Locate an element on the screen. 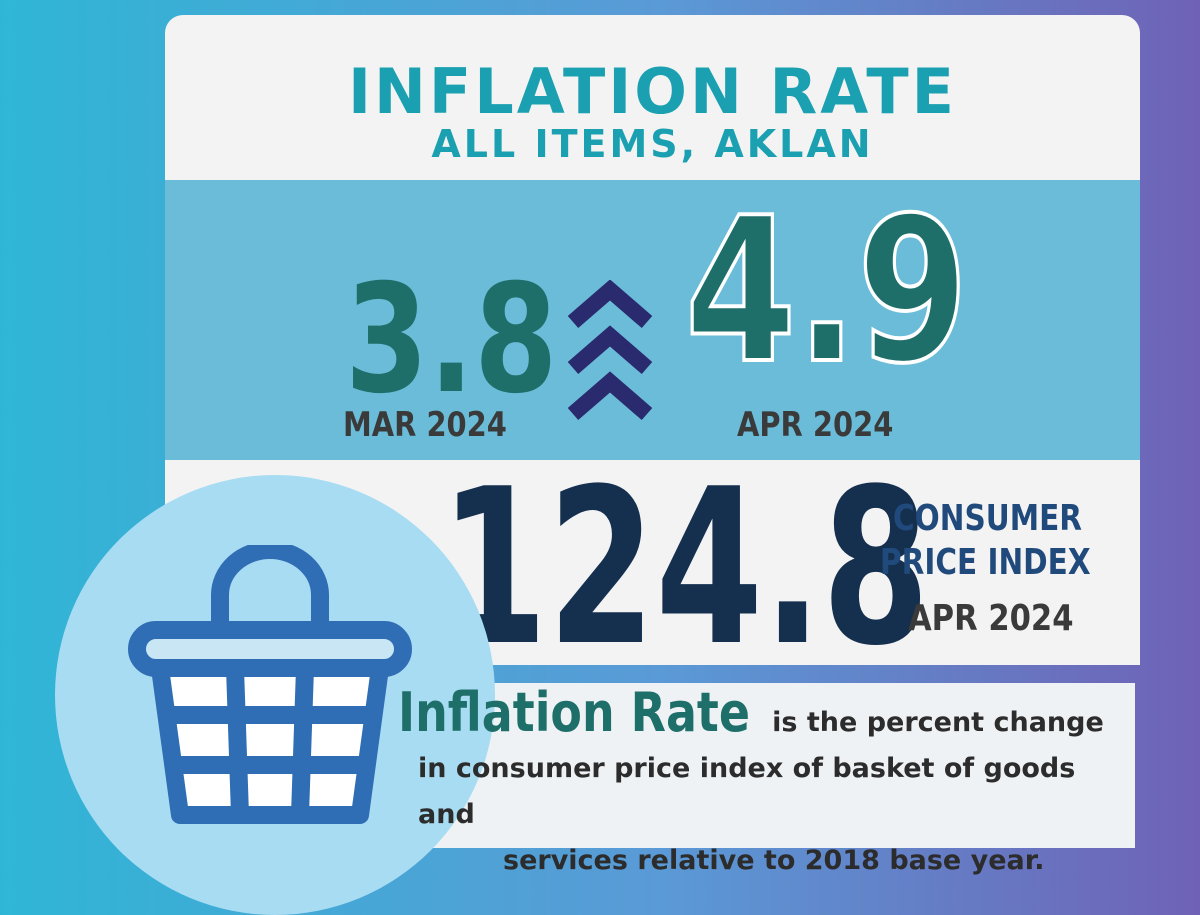 This screenshot has height=915, width=1200. cpi-label: PRICE INDEX is located at coordinates (985, 562).